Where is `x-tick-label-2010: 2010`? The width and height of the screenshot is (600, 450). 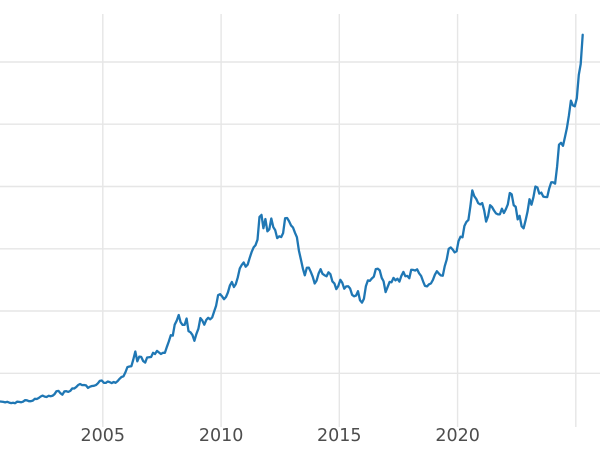 x-tick-label-2010: 2010 is located at coordinates (221, 436).